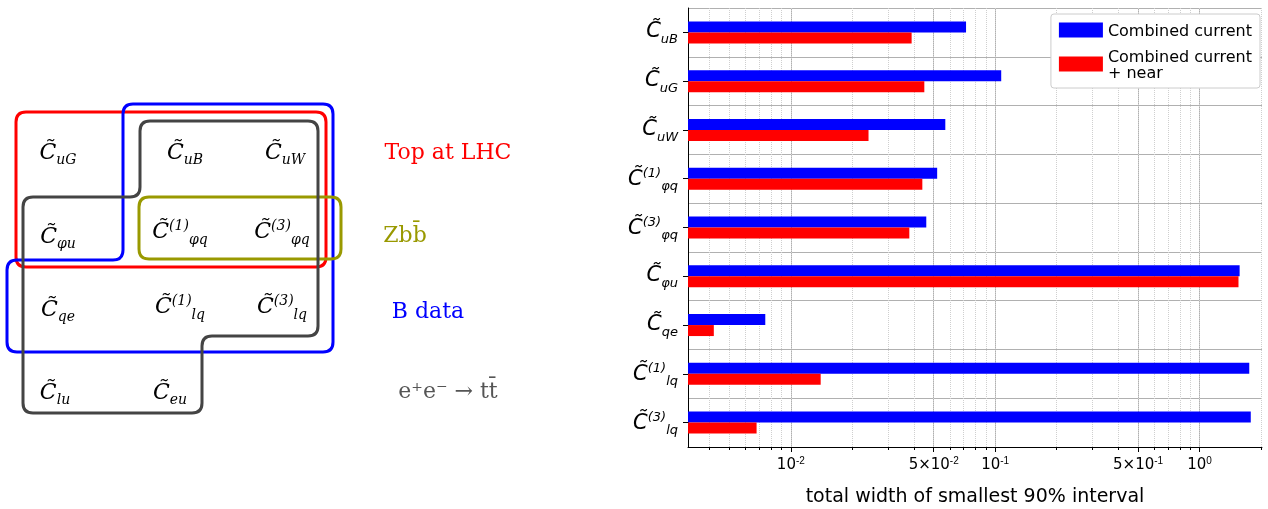  I want to click on y-tick-label: C̃$_{qe}$, so click(662, 325).